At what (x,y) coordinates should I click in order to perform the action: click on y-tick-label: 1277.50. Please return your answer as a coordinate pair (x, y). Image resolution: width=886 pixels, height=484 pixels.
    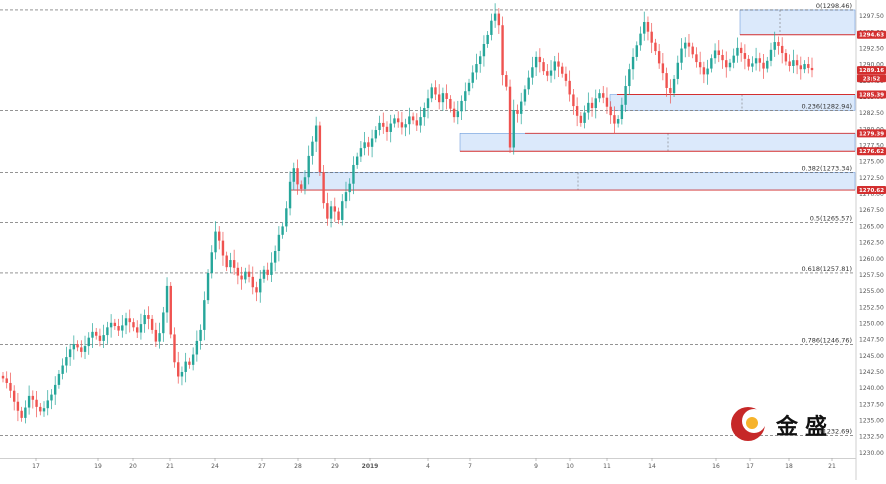
    Looking at the image, I should click on (871, 146).